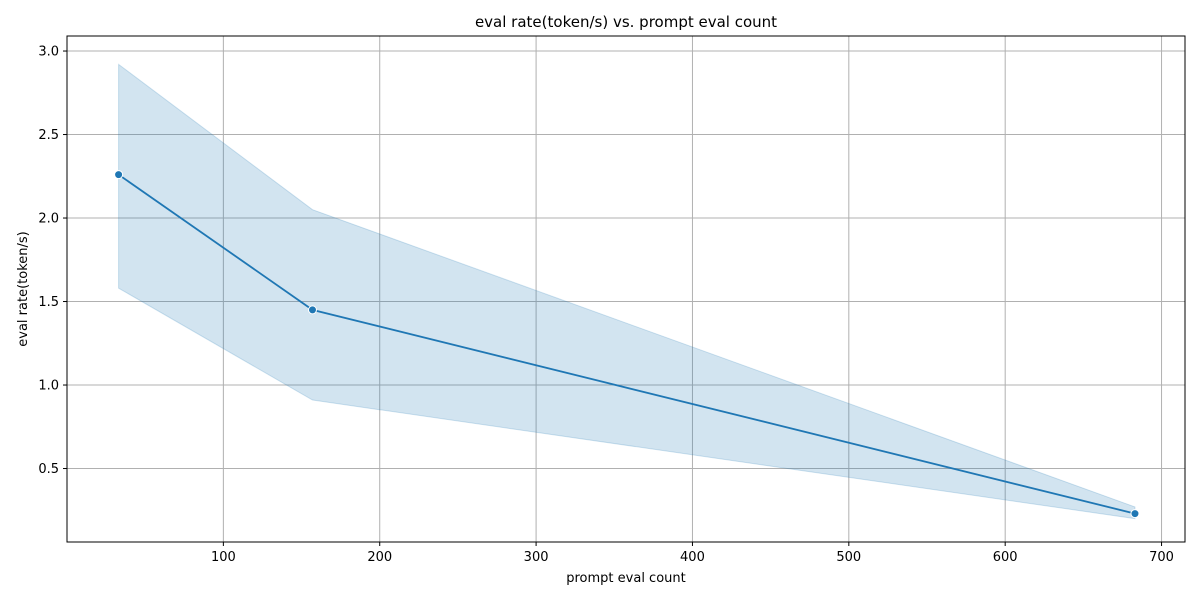 The width and height of the screenshot is (1200, 600). Describe the element at coordinates (379, 557) in the screenshot. I see `x-tick-label: 200` at that location.